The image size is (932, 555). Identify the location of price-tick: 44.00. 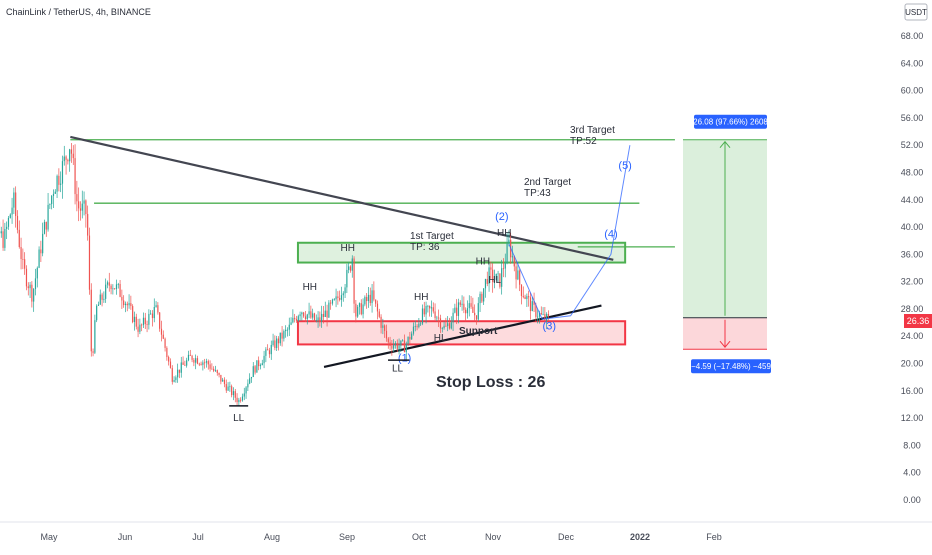
(912, 200).